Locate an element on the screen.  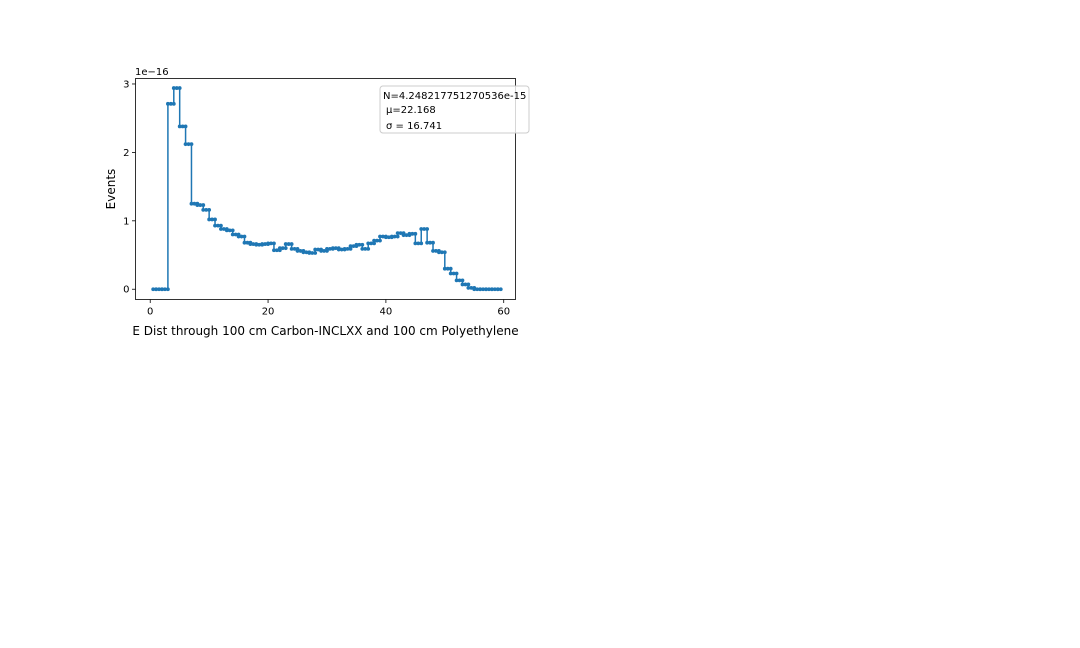
plot-area is located at coordinates (325, 189).